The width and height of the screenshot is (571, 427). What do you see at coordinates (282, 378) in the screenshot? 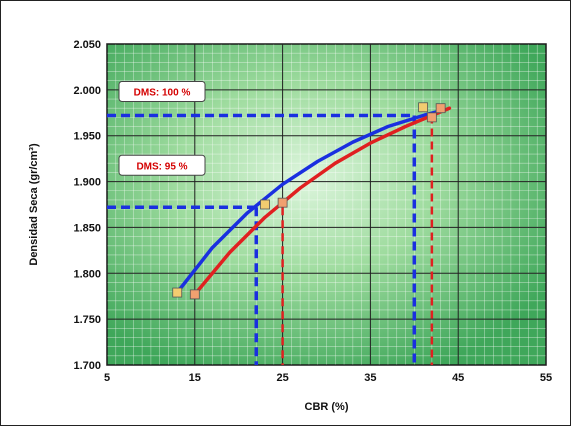
I see `x-tick-label: 25` at bounding box center [282, 378].